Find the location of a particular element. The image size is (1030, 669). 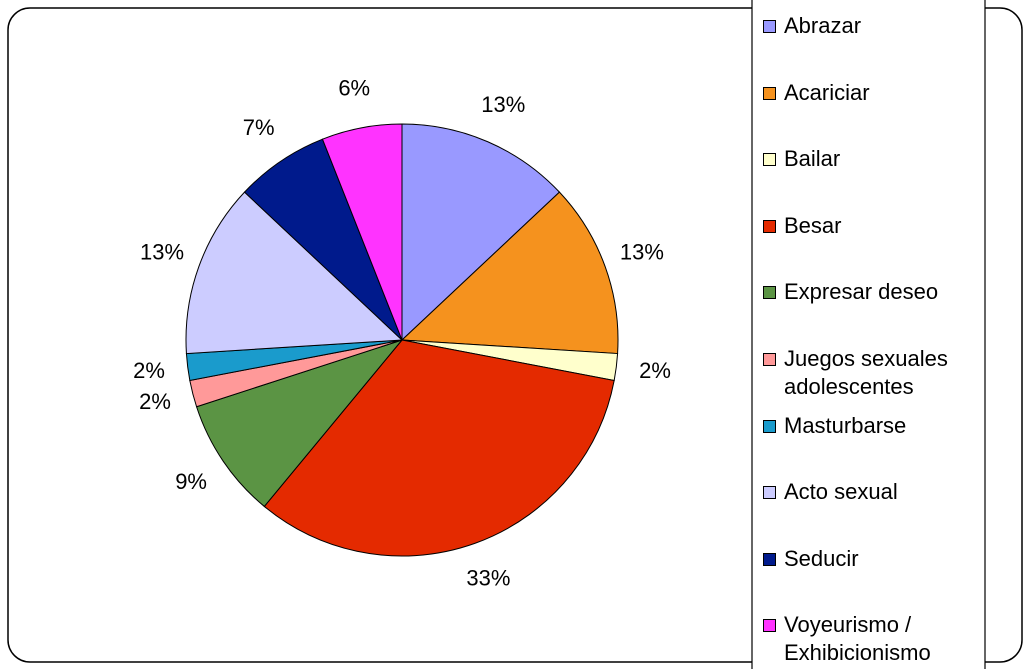

slice-label: 33% is located at coordinates (488, 578).